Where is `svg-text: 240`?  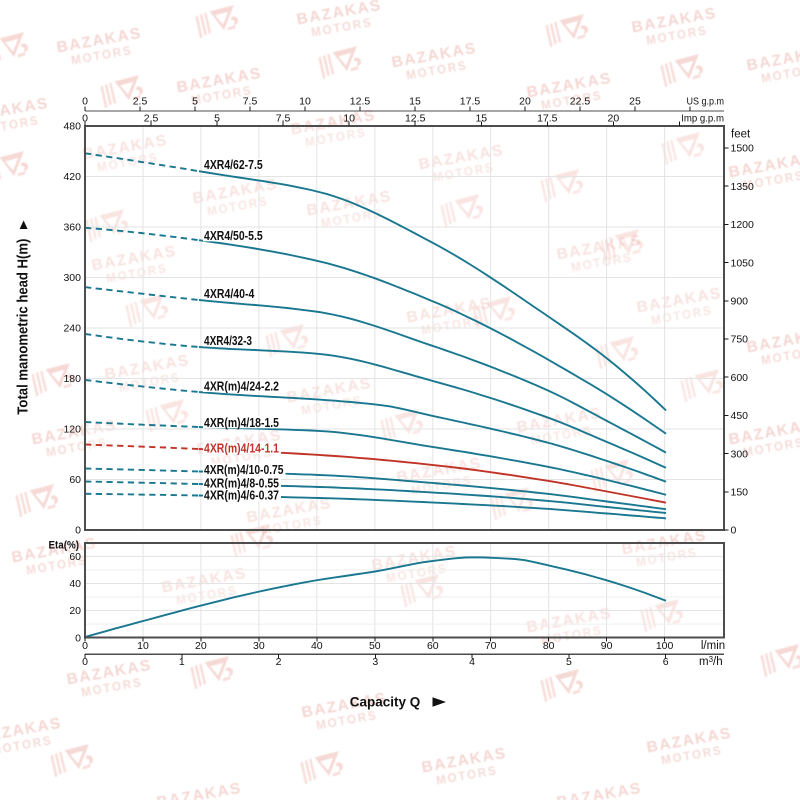
svg-text: 240 is located at coordinates (72, 329).